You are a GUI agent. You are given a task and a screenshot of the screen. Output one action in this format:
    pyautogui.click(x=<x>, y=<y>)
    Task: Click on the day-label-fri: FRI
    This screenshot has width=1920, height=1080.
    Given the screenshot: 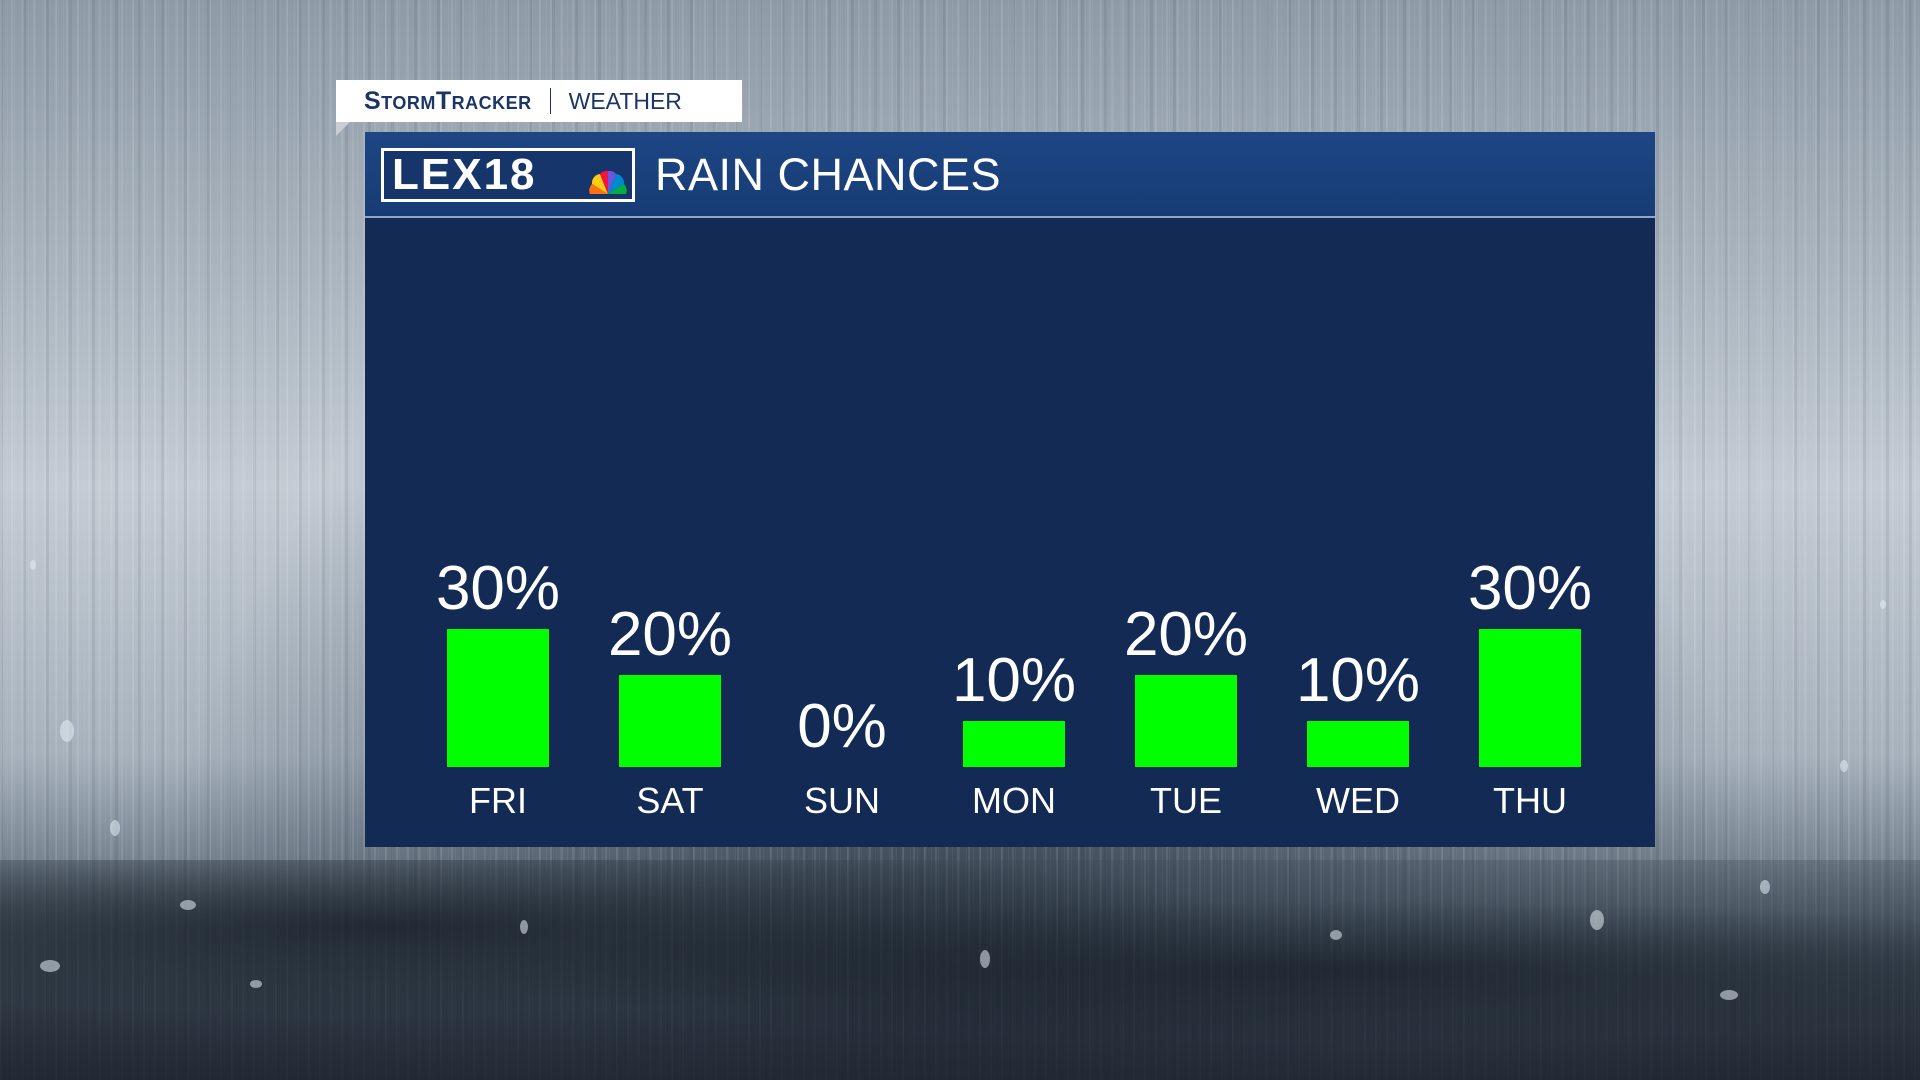 What is the action you would take?
    pyautogui.click(x=498, y=800)
    